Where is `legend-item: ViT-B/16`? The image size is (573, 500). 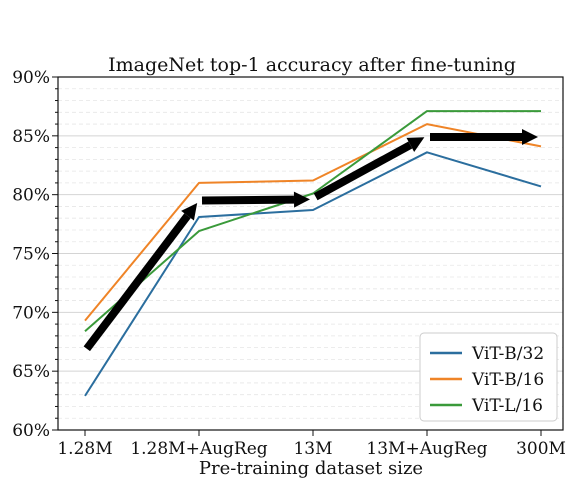 legend-item: ViT-B/16 is located at coordinates (487, 380).